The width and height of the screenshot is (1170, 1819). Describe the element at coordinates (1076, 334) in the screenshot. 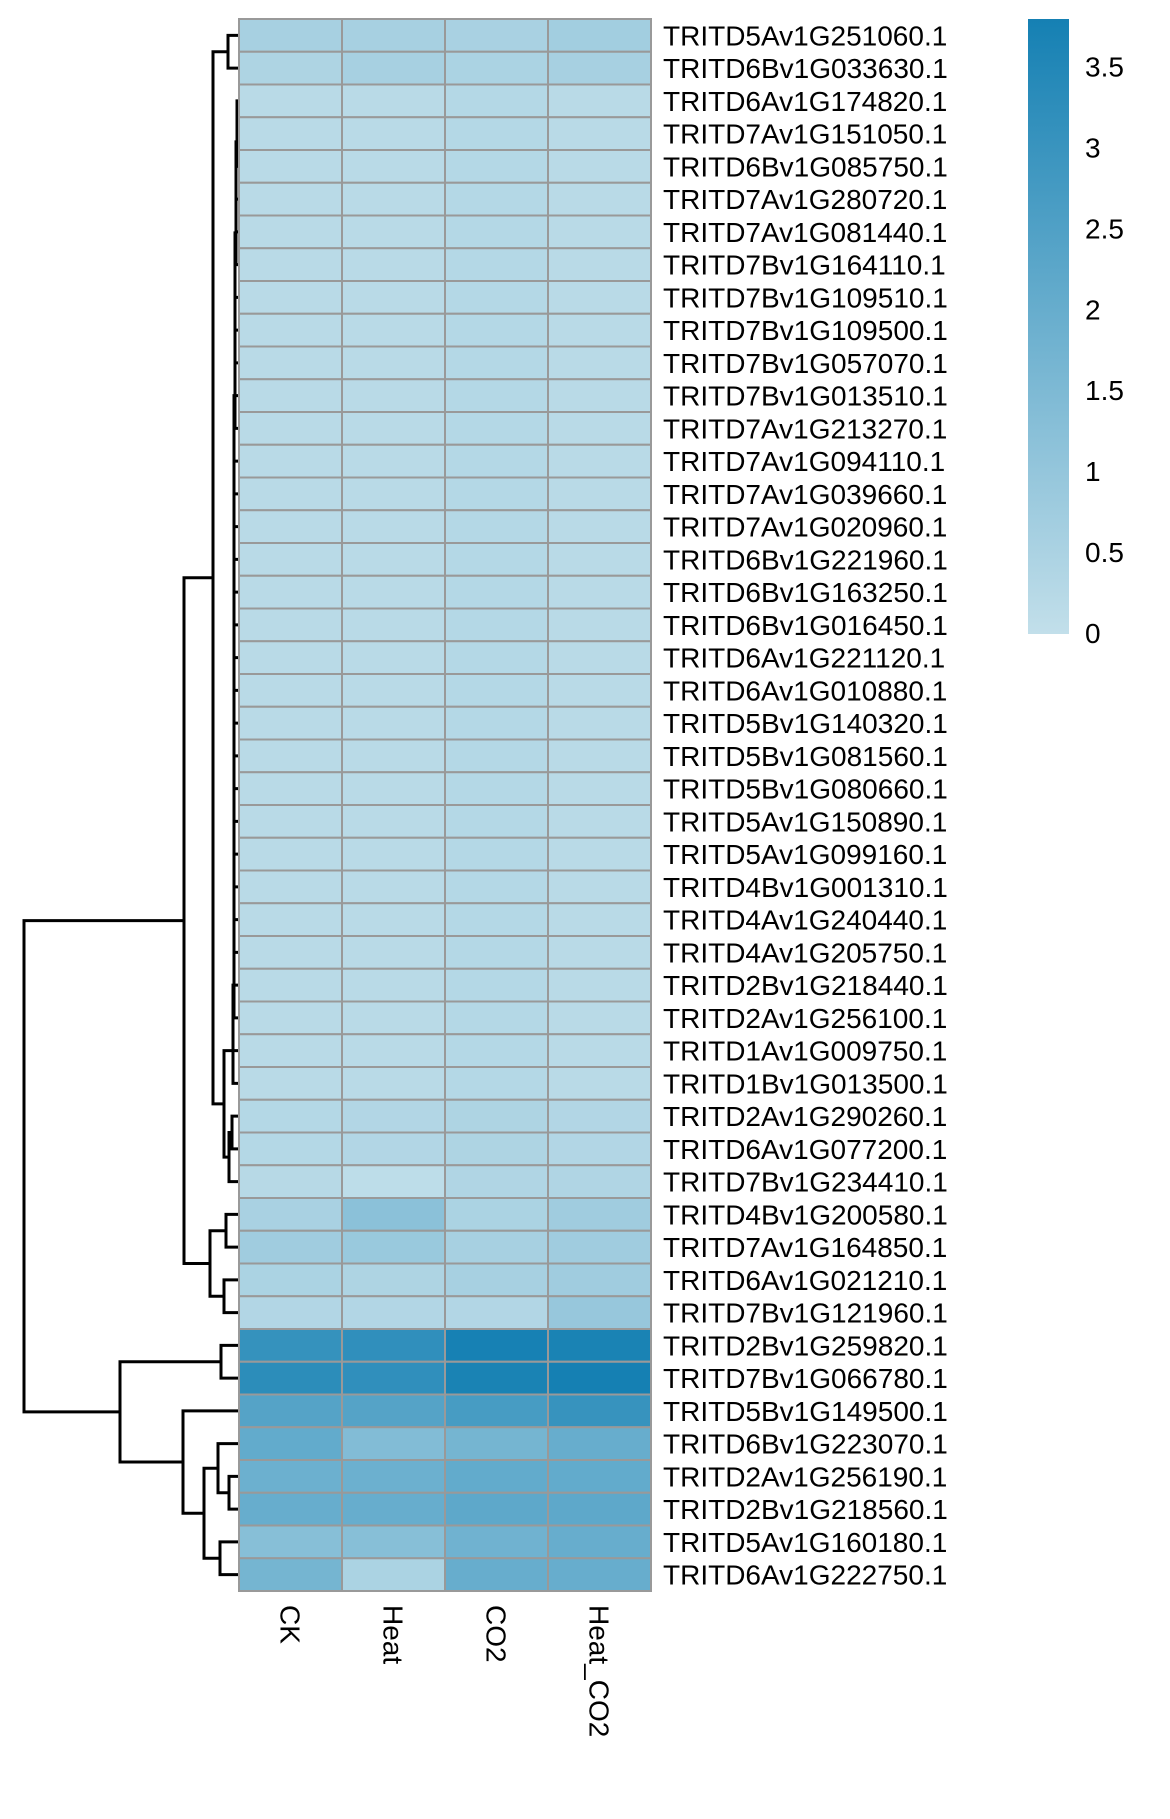

I see `colorbar-legend: 3.5 3 2.5 2 1.5 1 0.5 0` at that location.